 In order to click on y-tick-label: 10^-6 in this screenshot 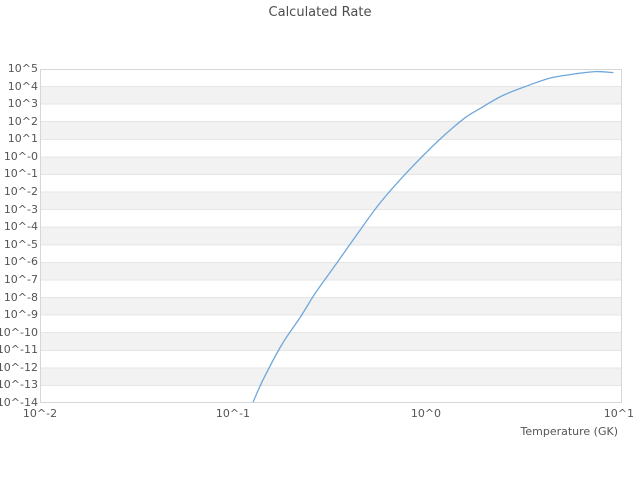, I will do `click(20, 262)`.